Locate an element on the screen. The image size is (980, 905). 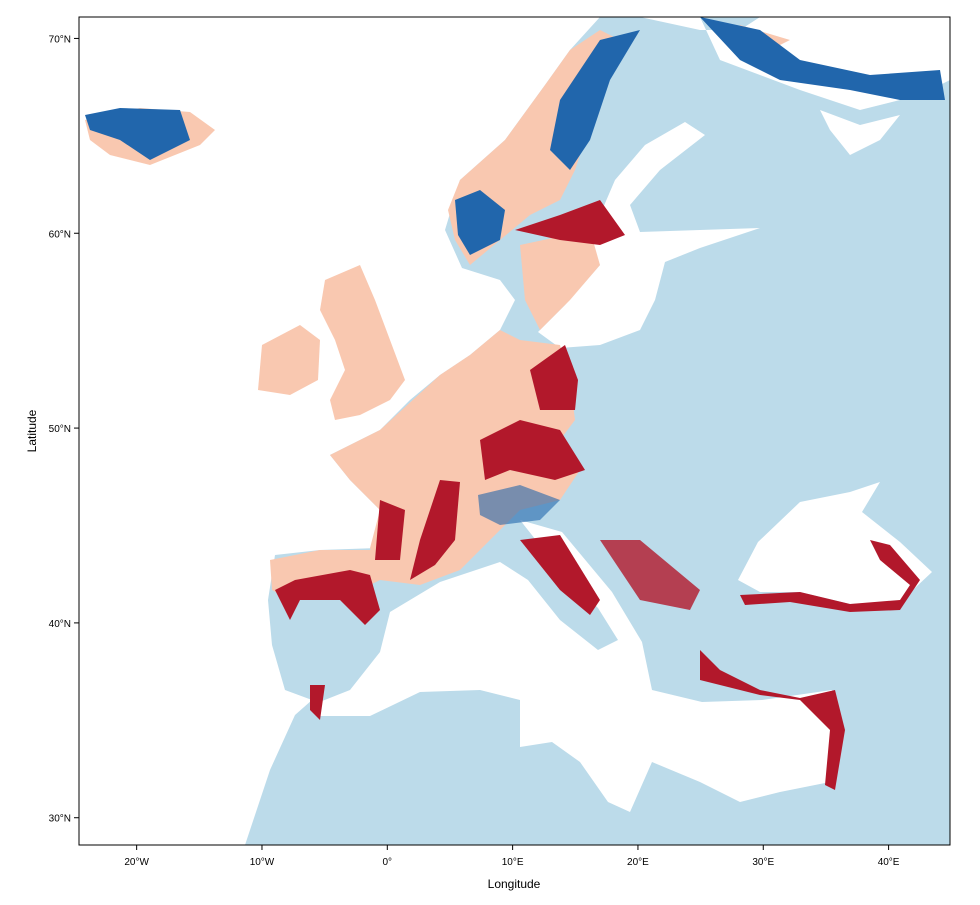
x-tick-label: 30°E is located at coordinates (763, 862).